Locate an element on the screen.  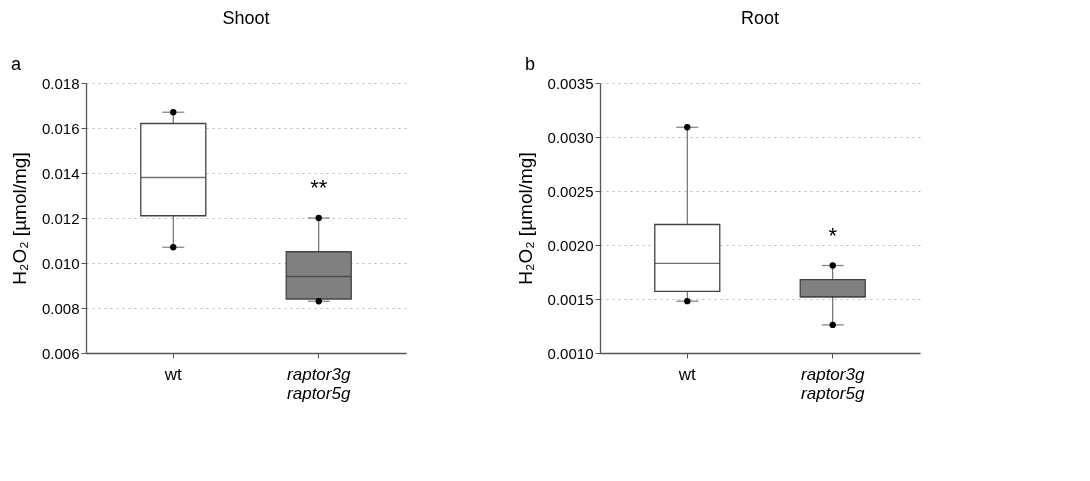
y-tick-label: 0.010 is located at coordinates (60, 263).